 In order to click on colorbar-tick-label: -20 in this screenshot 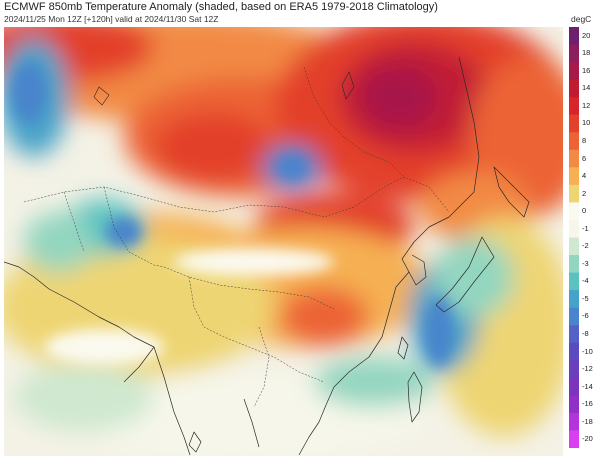, I will do `click(587, 439)`.